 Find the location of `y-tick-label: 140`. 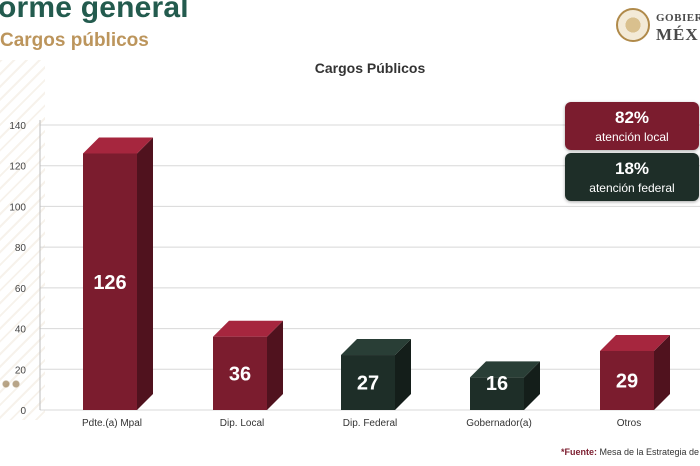

y-tick-label: 140 is located at coordinates (17, 126).